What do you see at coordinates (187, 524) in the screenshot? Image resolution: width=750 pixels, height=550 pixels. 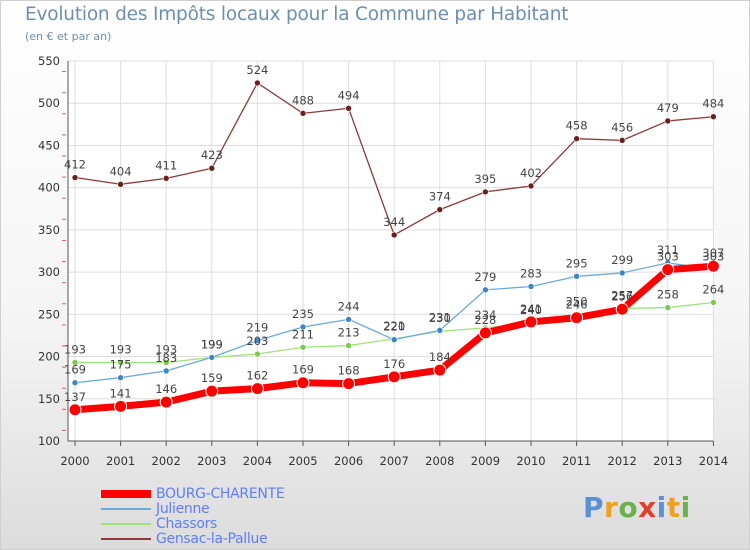 I see `legend-label: Chassors` at bounding box center [187, 524].